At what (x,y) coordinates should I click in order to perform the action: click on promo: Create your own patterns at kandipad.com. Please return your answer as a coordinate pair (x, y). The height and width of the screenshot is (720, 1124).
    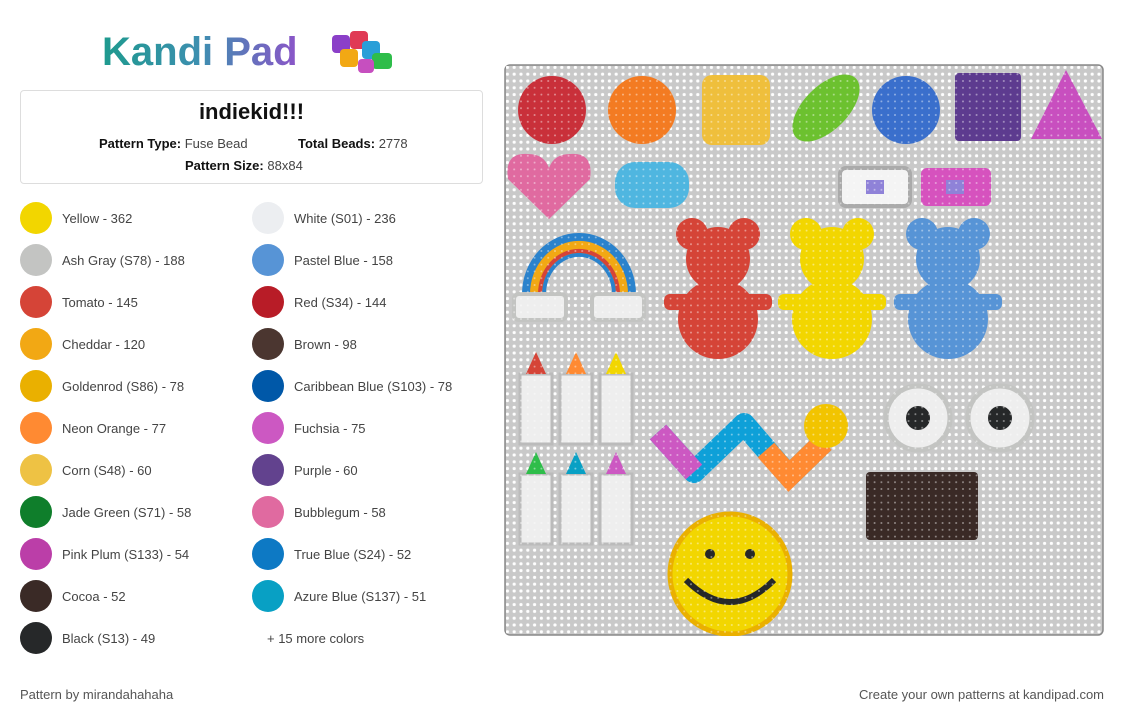
    Looking at the image, I should click on (981, 694).